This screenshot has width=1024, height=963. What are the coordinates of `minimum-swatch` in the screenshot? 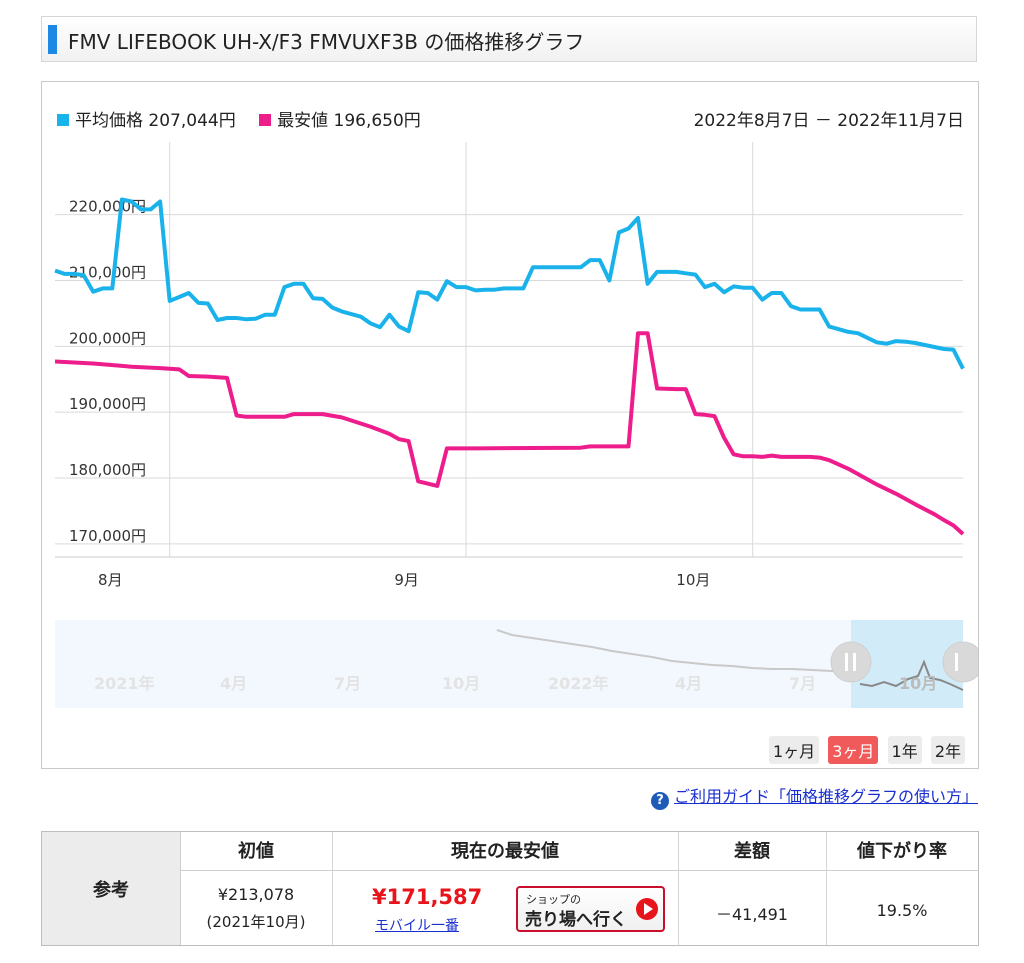 It's located at (265, 120).